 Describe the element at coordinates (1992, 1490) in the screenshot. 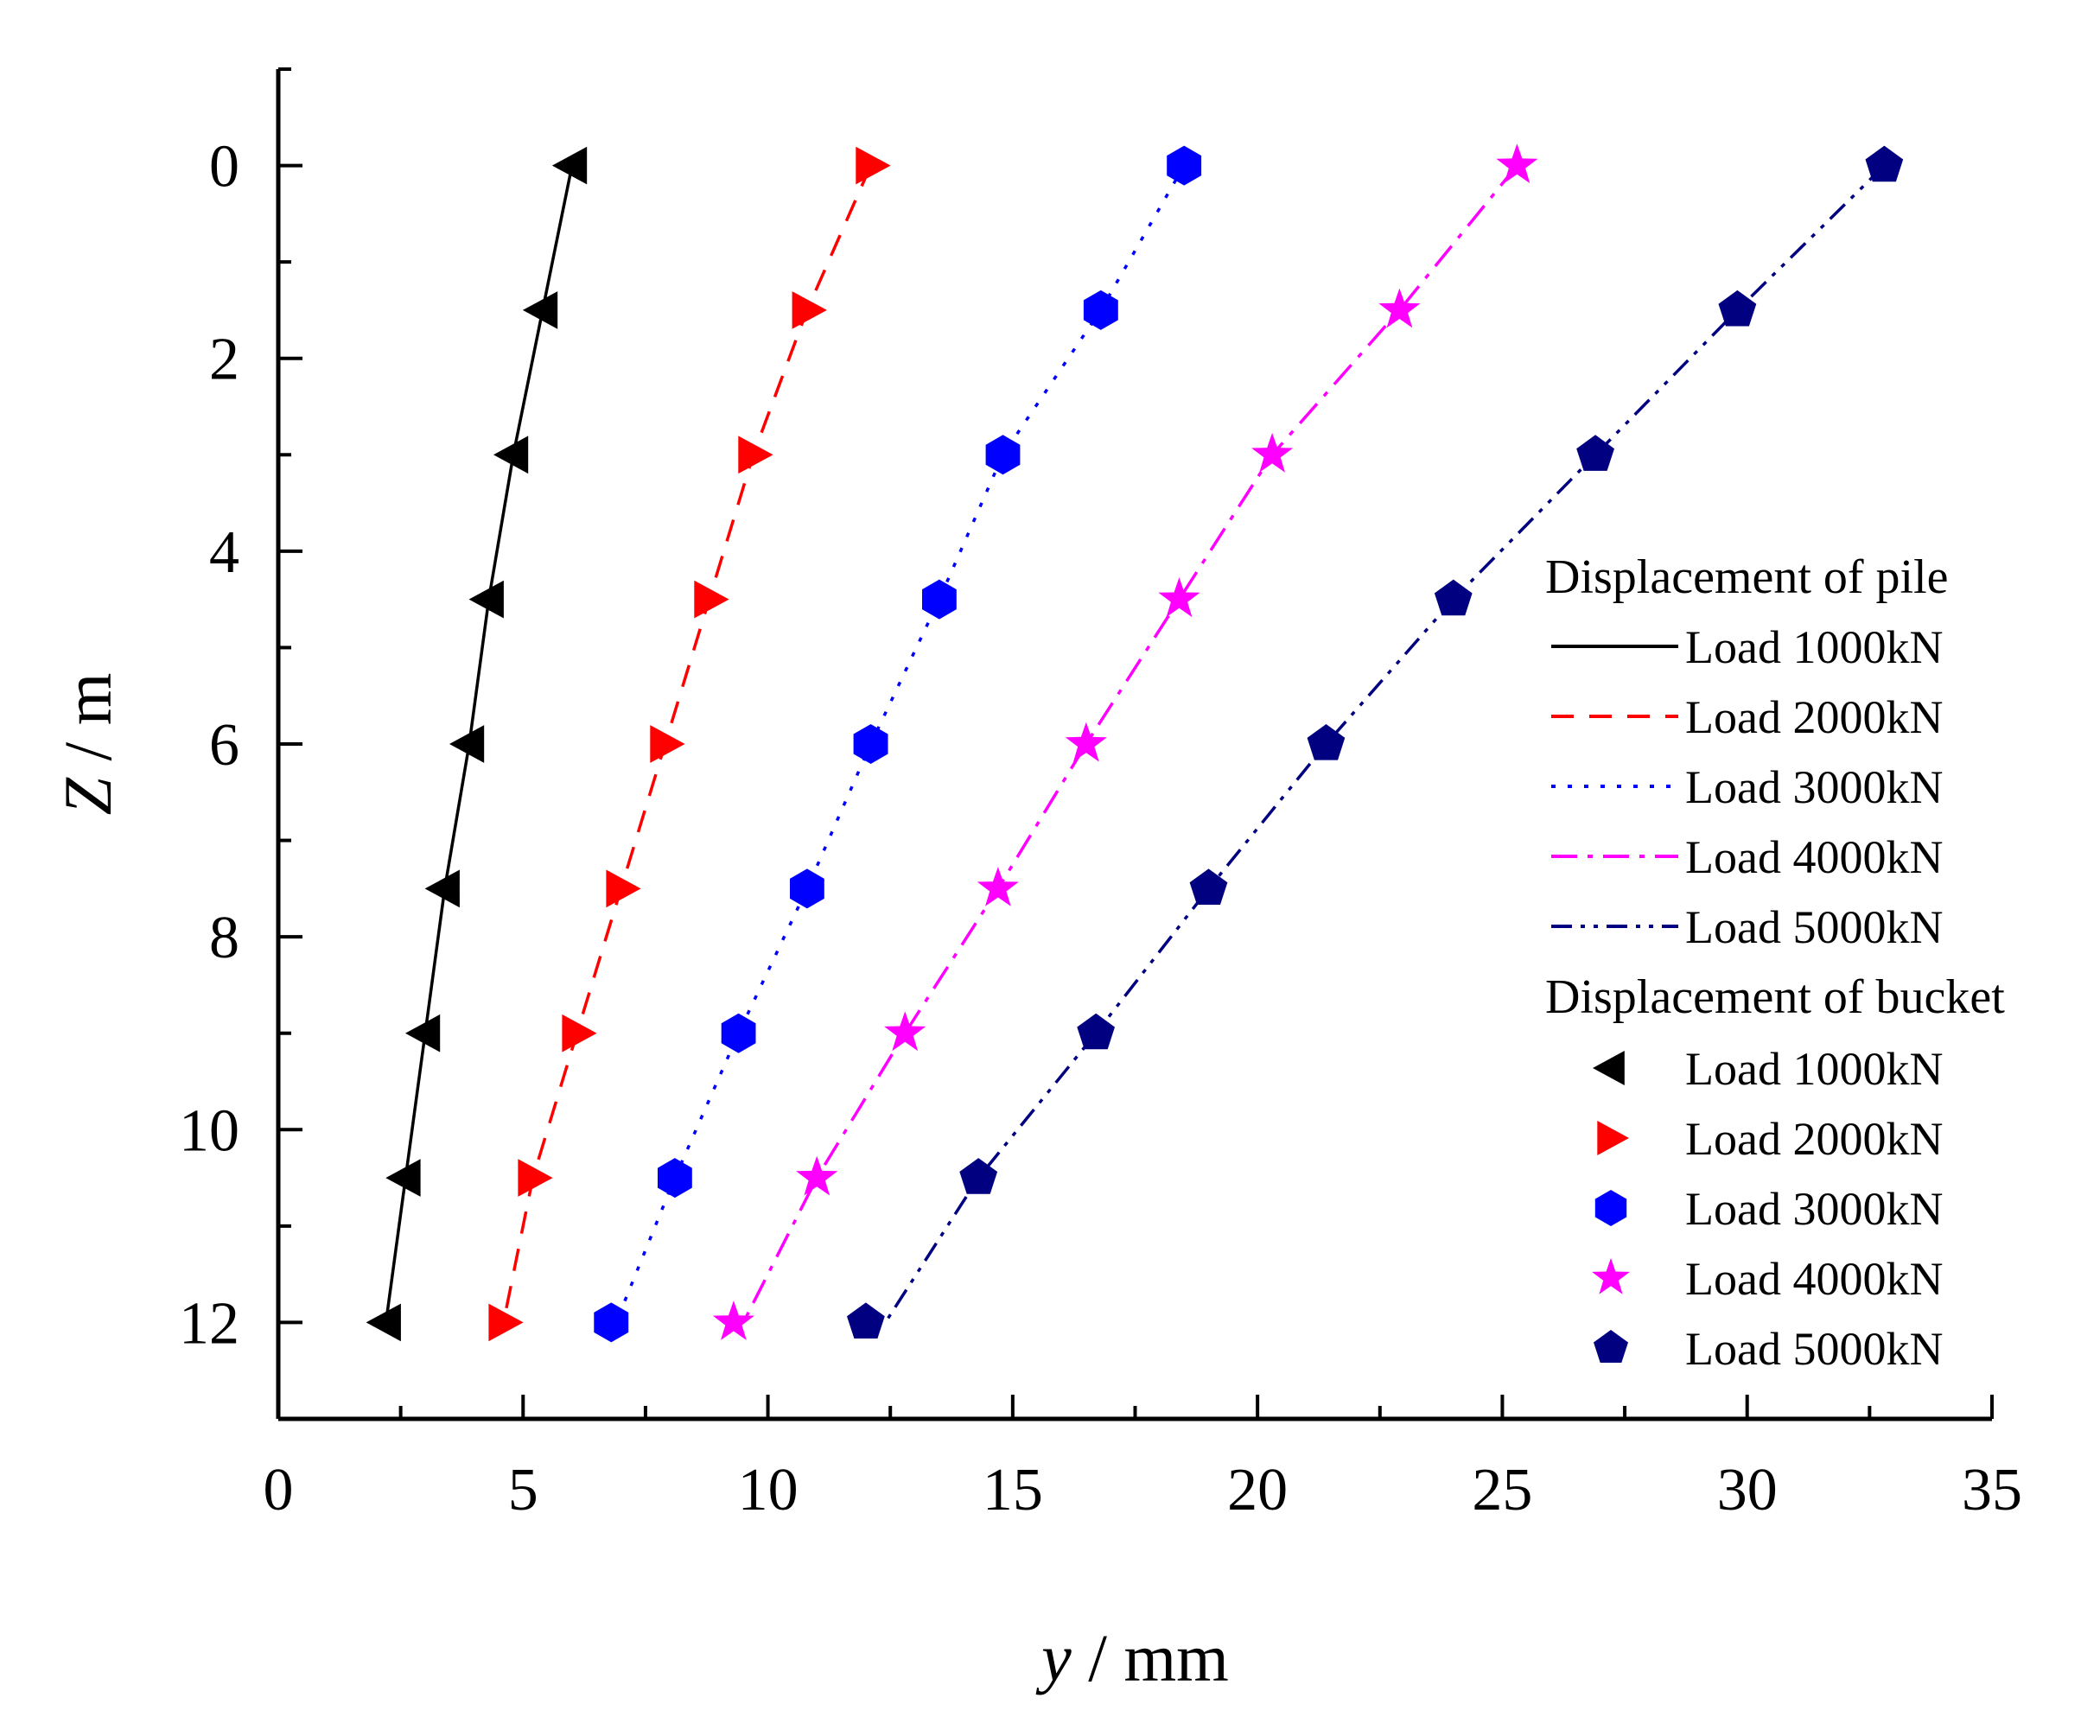

I see `x-tick-label: 35` at that location.